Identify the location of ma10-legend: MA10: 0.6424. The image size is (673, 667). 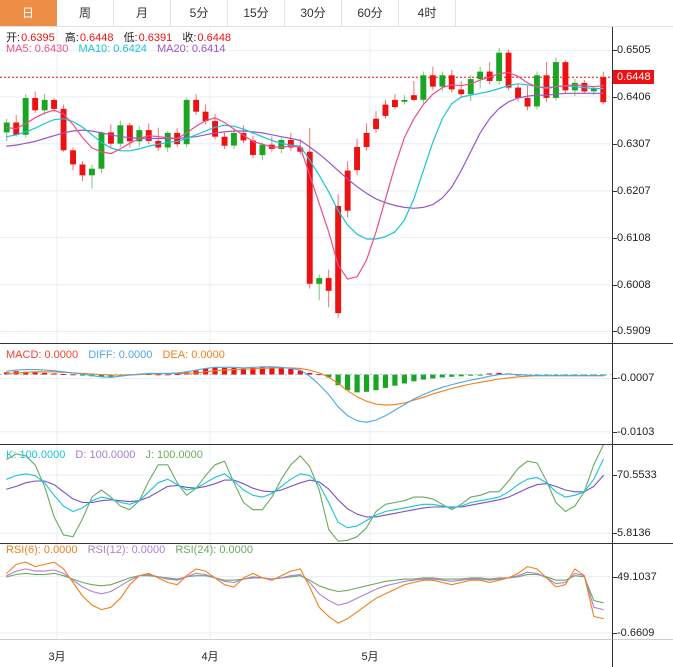
(112, 49).